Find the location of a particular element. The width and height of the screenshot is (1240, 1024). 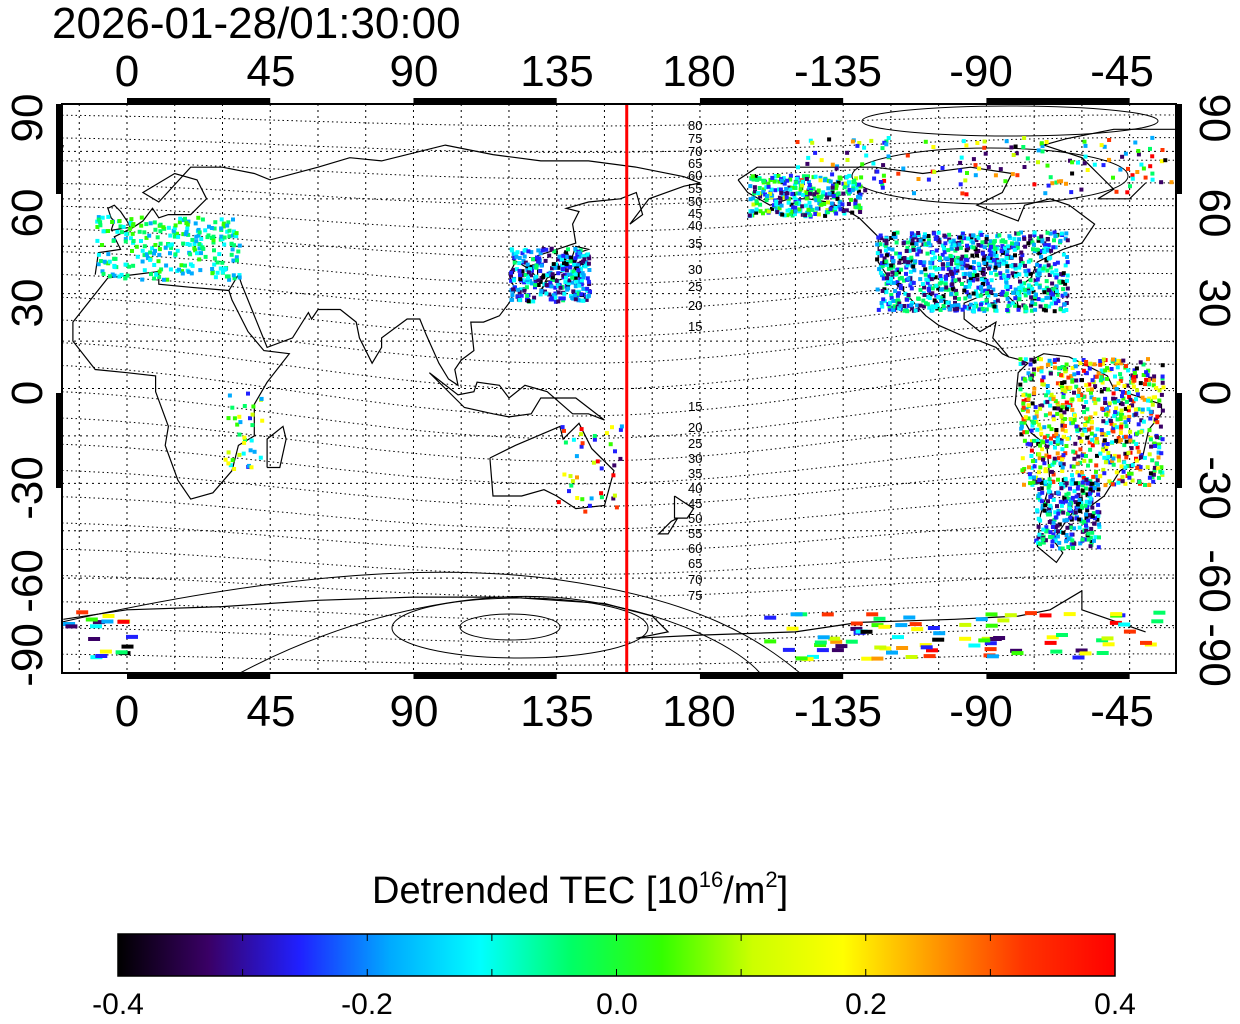

x-tick-top-7: -45 is located at coordinates (1122, 71).